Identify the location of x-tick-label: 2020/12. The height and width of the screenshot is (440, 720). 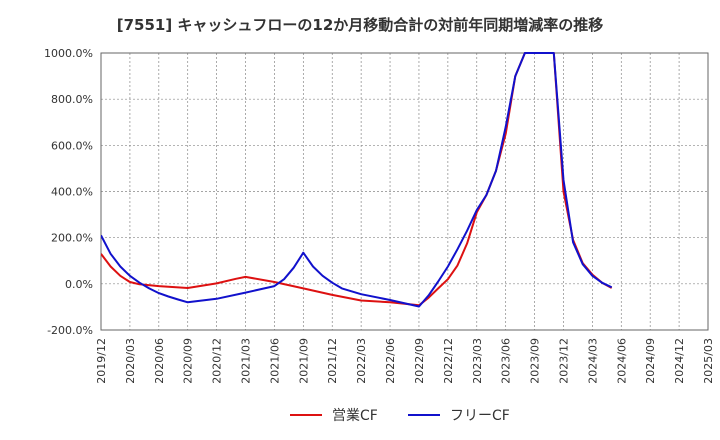
(217, 361).